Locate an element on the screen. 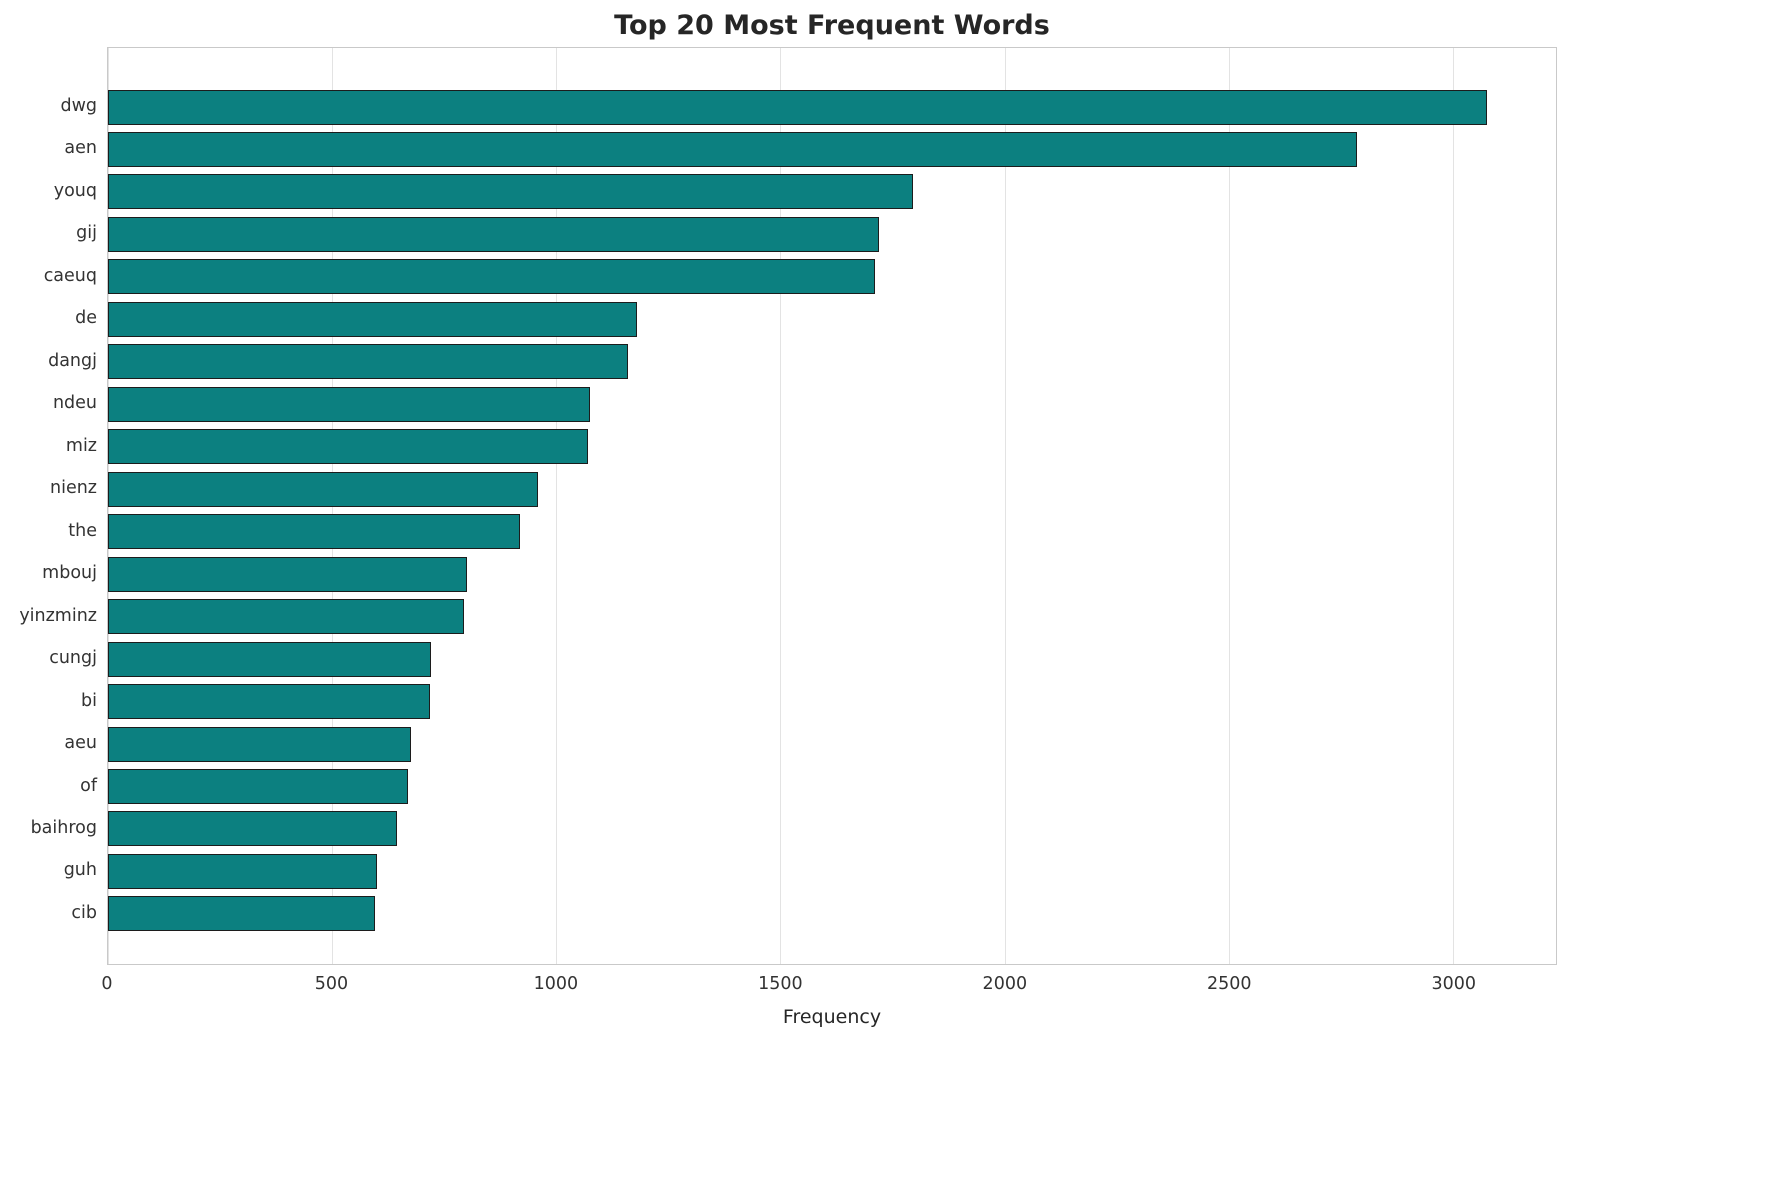  bar-mbouj is located at coordinates (287, 574).